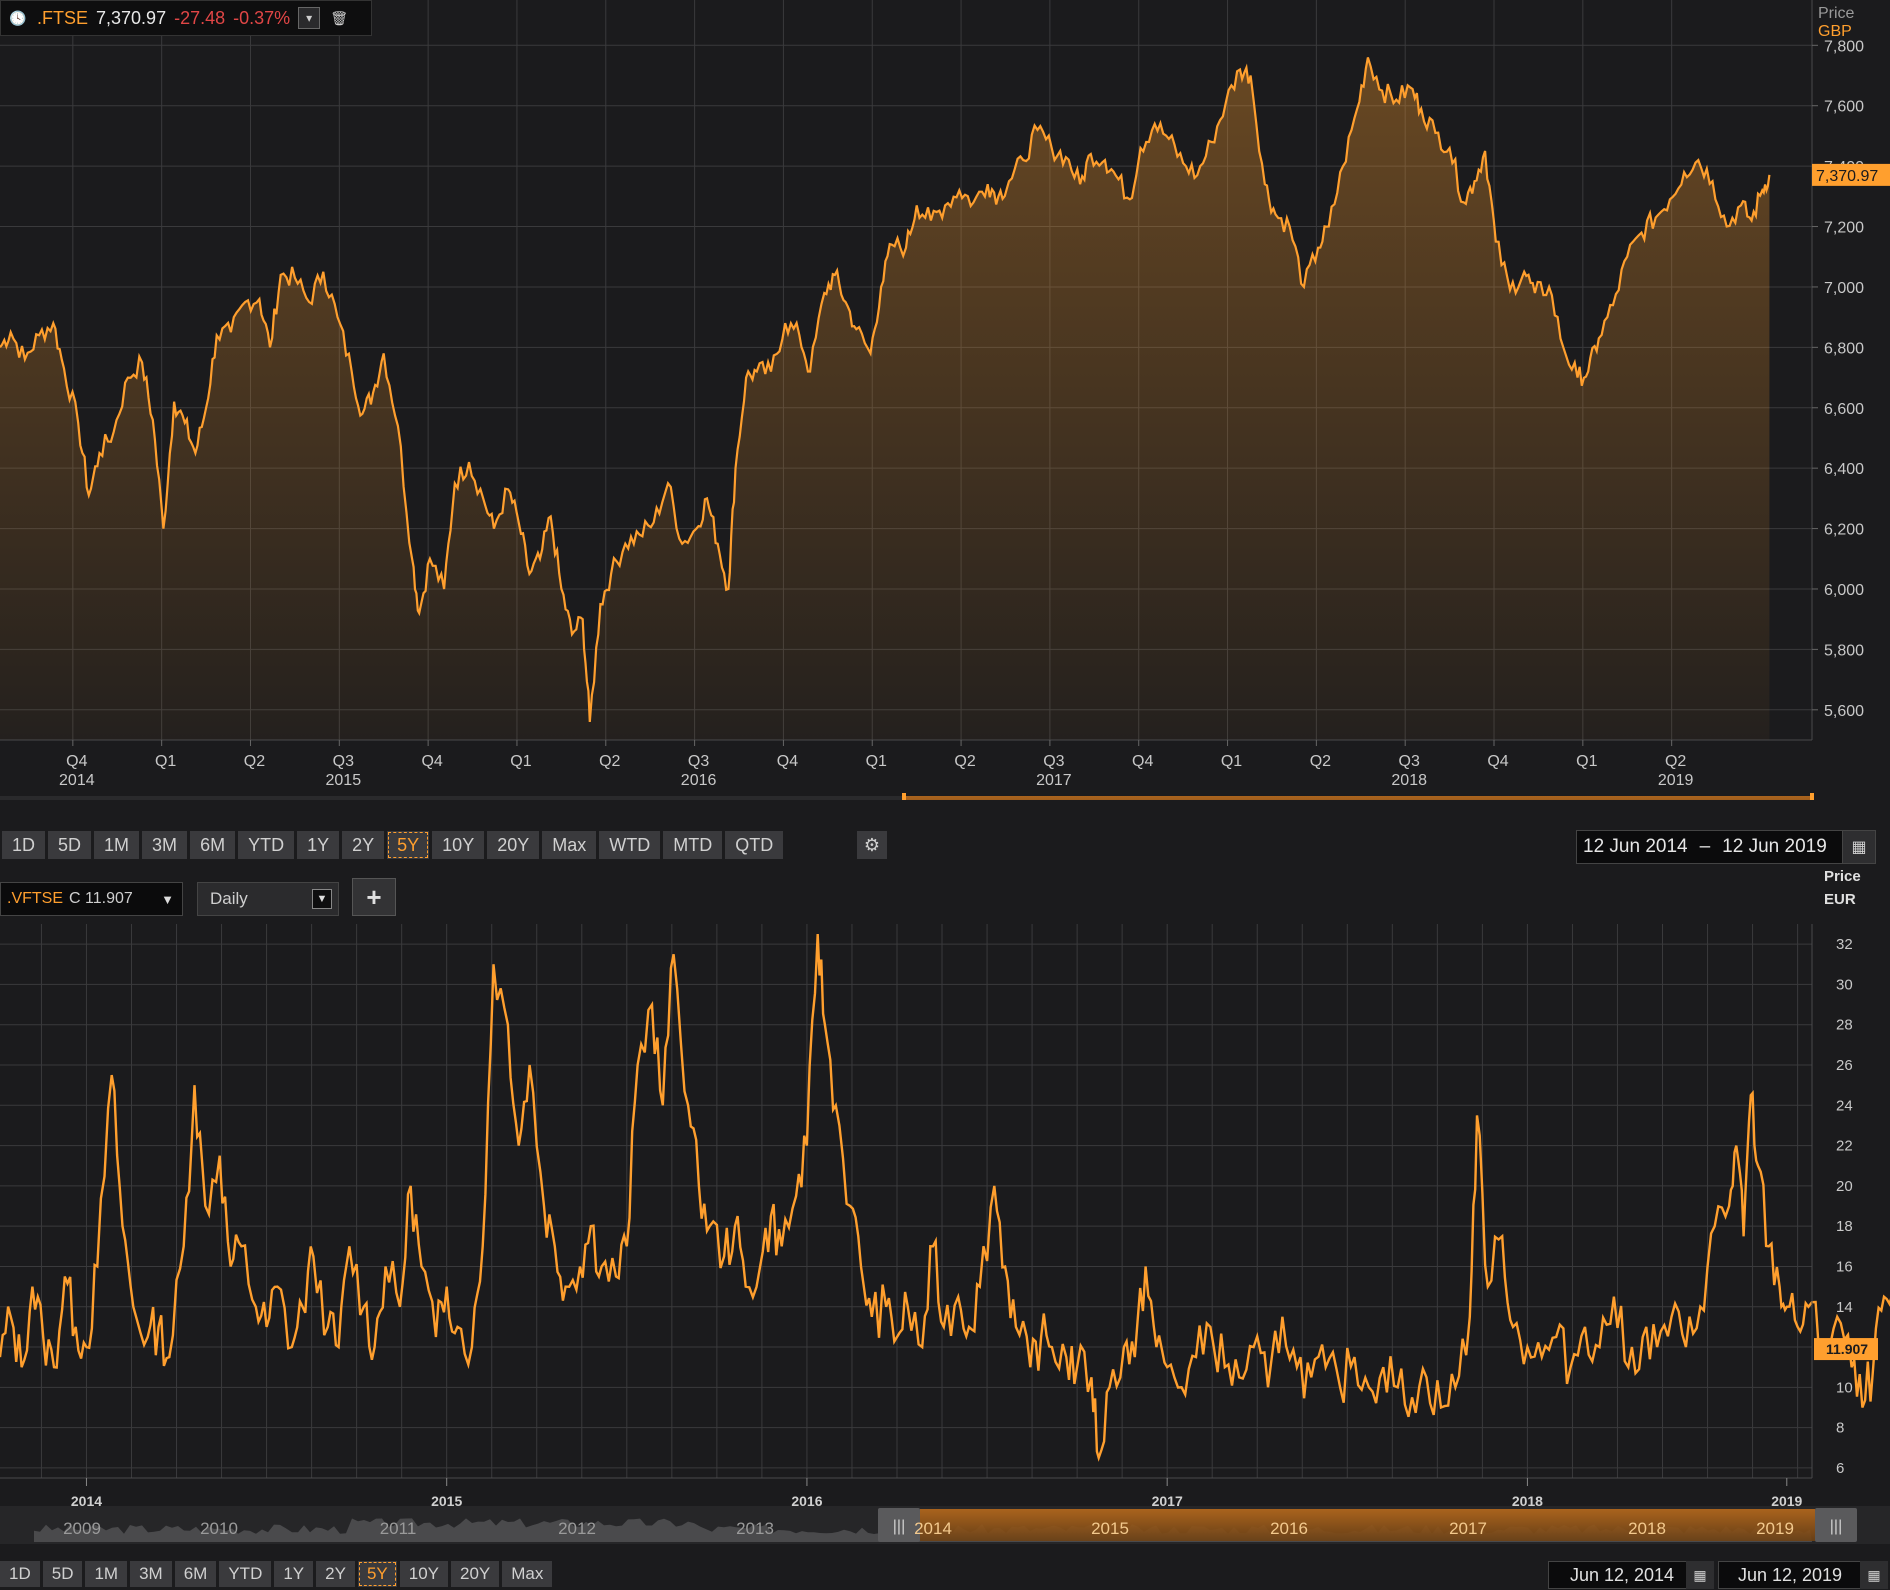 Image resolution: width=1890 pixels, height=1590 pixels. Describe the element at coordinates (1844, 1105) in the screenshot. I see `bottom-y-tick-label: 24` at that location.